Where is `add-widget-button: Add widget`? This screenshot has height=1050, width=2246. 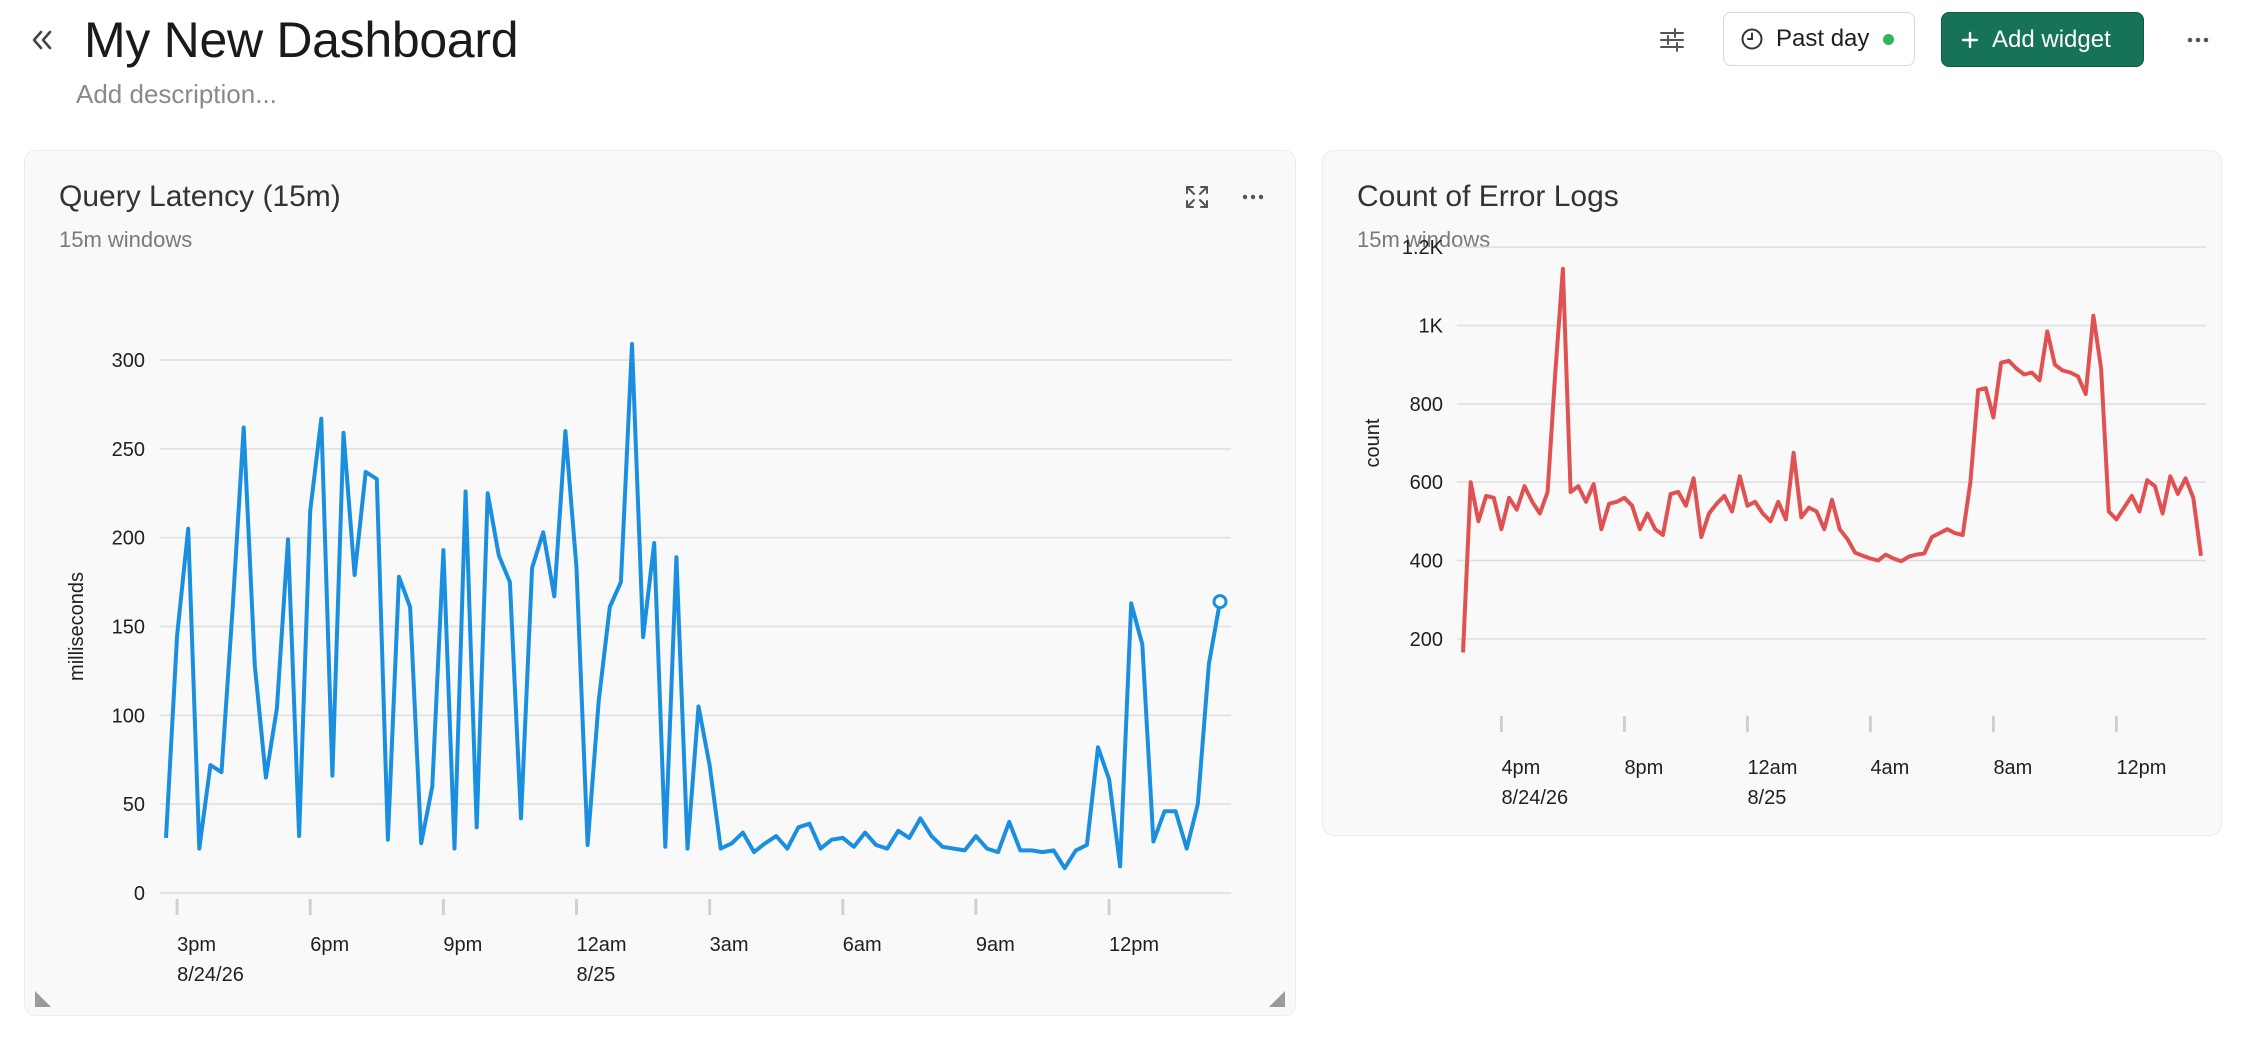 add-widget-button: Add widget is located at coordinates (2042, 39).